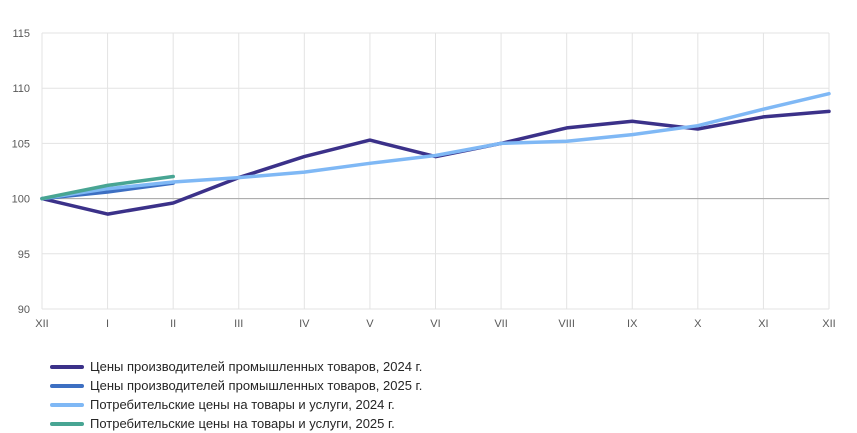 The width and height of the screenshot is (857, 433). Describe the element at coordinates (435, 324) in the screenshot. I see `x-tick-label: VI` at that location.